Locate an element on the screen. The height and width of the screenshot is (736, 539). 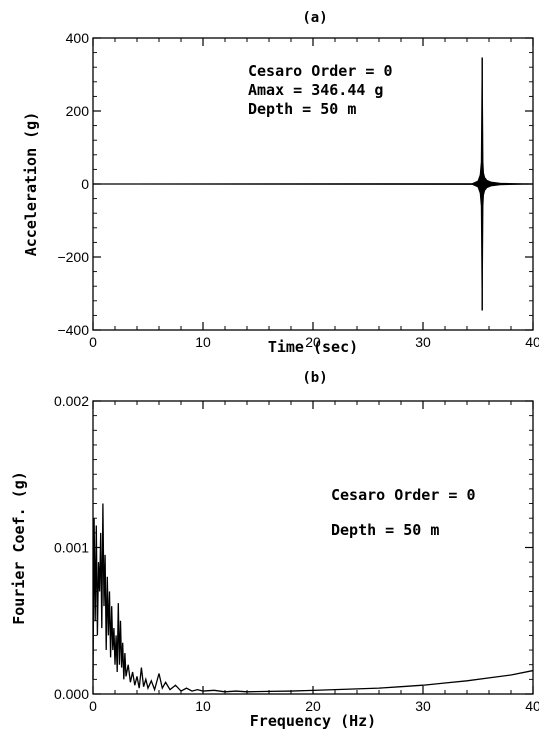
y-tick-label-a: 200 is located at coordinates (78, 111).